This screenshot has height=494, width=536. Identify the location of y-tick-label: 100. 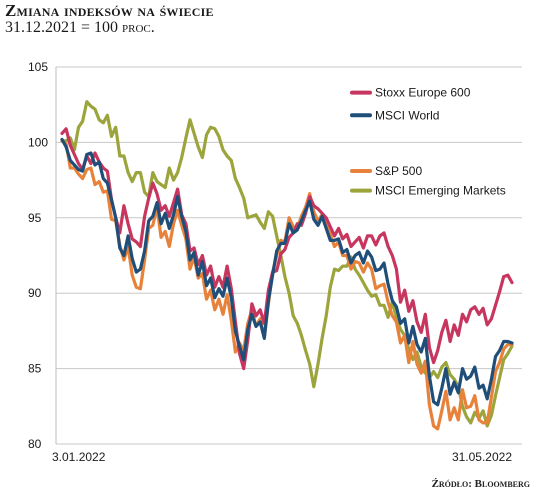
(38, 142).